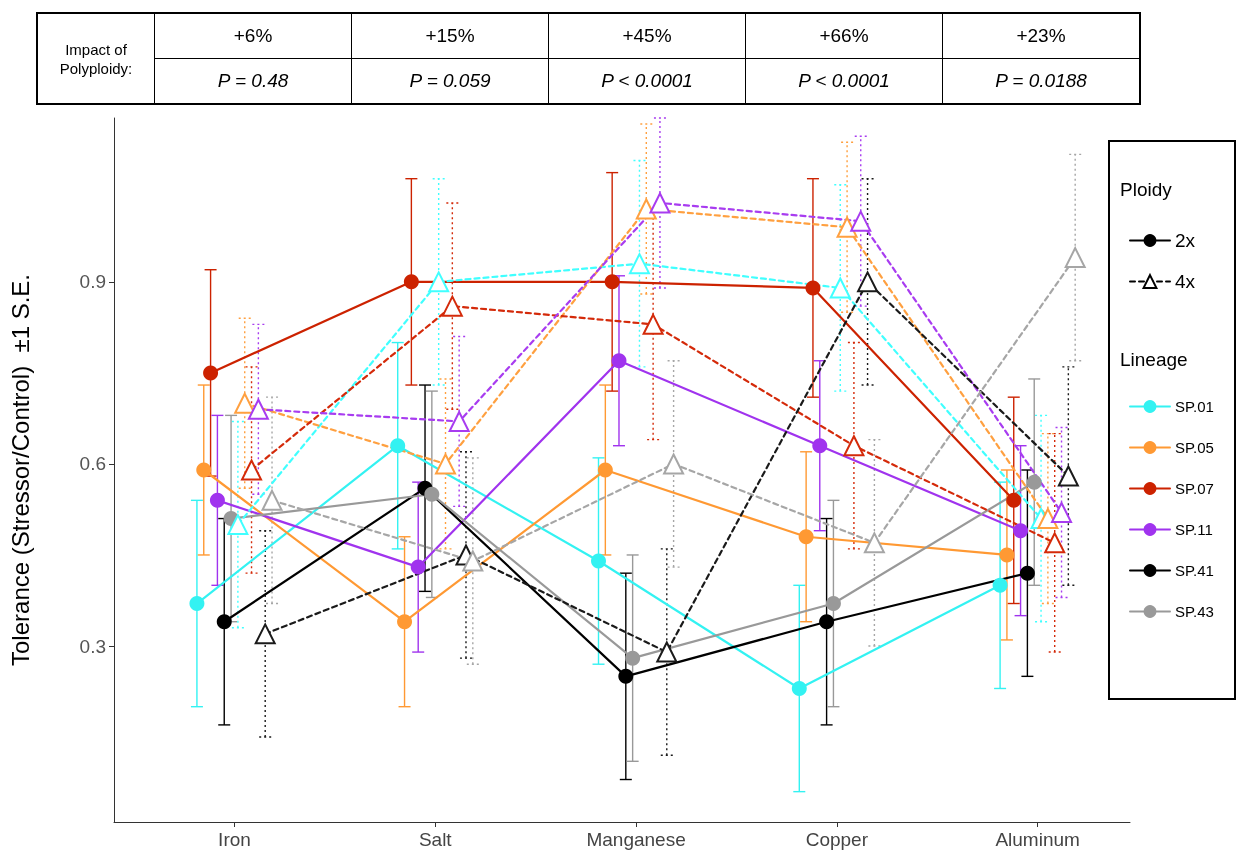 This screenshot has width=1247, height=855. Describe the element at coordinates (636, 839) in the screenshot. I see `x-tick-label: Manganese` at that location.